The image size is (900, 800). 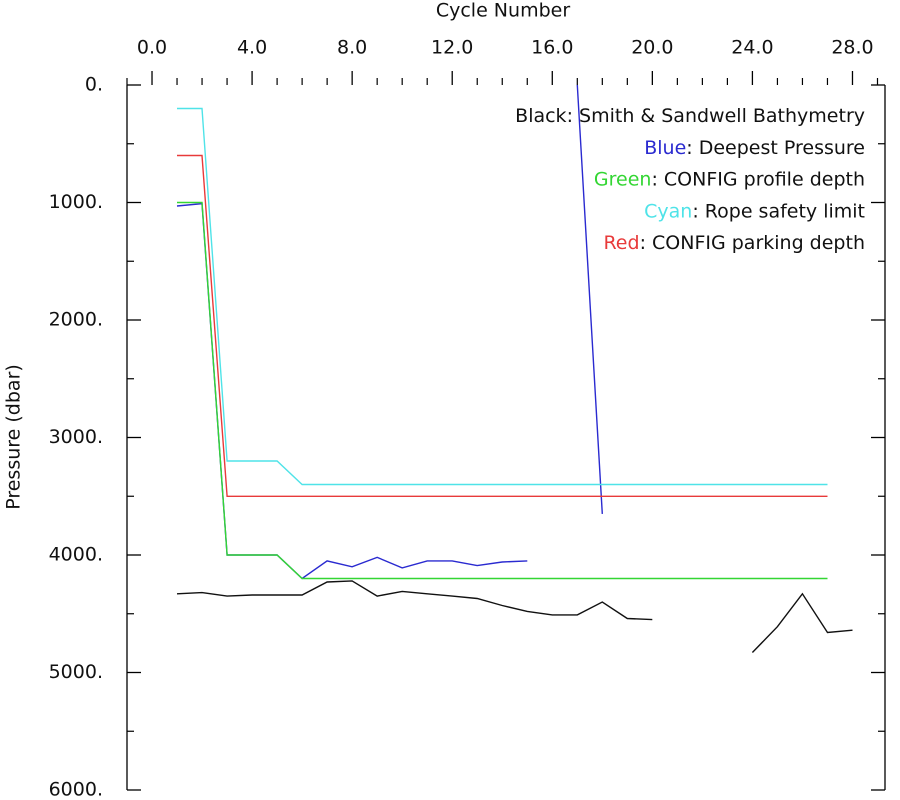 I want to click on x-tick-label: 28.0, so click(x=852, y=48).